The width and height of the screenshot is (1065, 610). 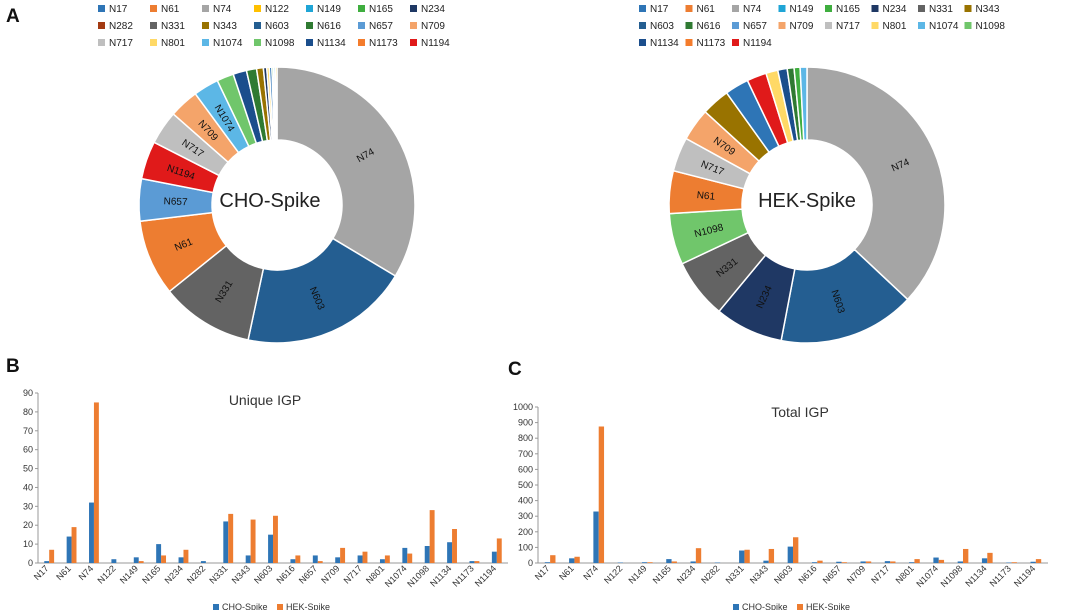 What do you see at coordinates (856, 574) in the screenshot?
I see `x-tick-label-n709: N709` at bounding box center [856, 574].